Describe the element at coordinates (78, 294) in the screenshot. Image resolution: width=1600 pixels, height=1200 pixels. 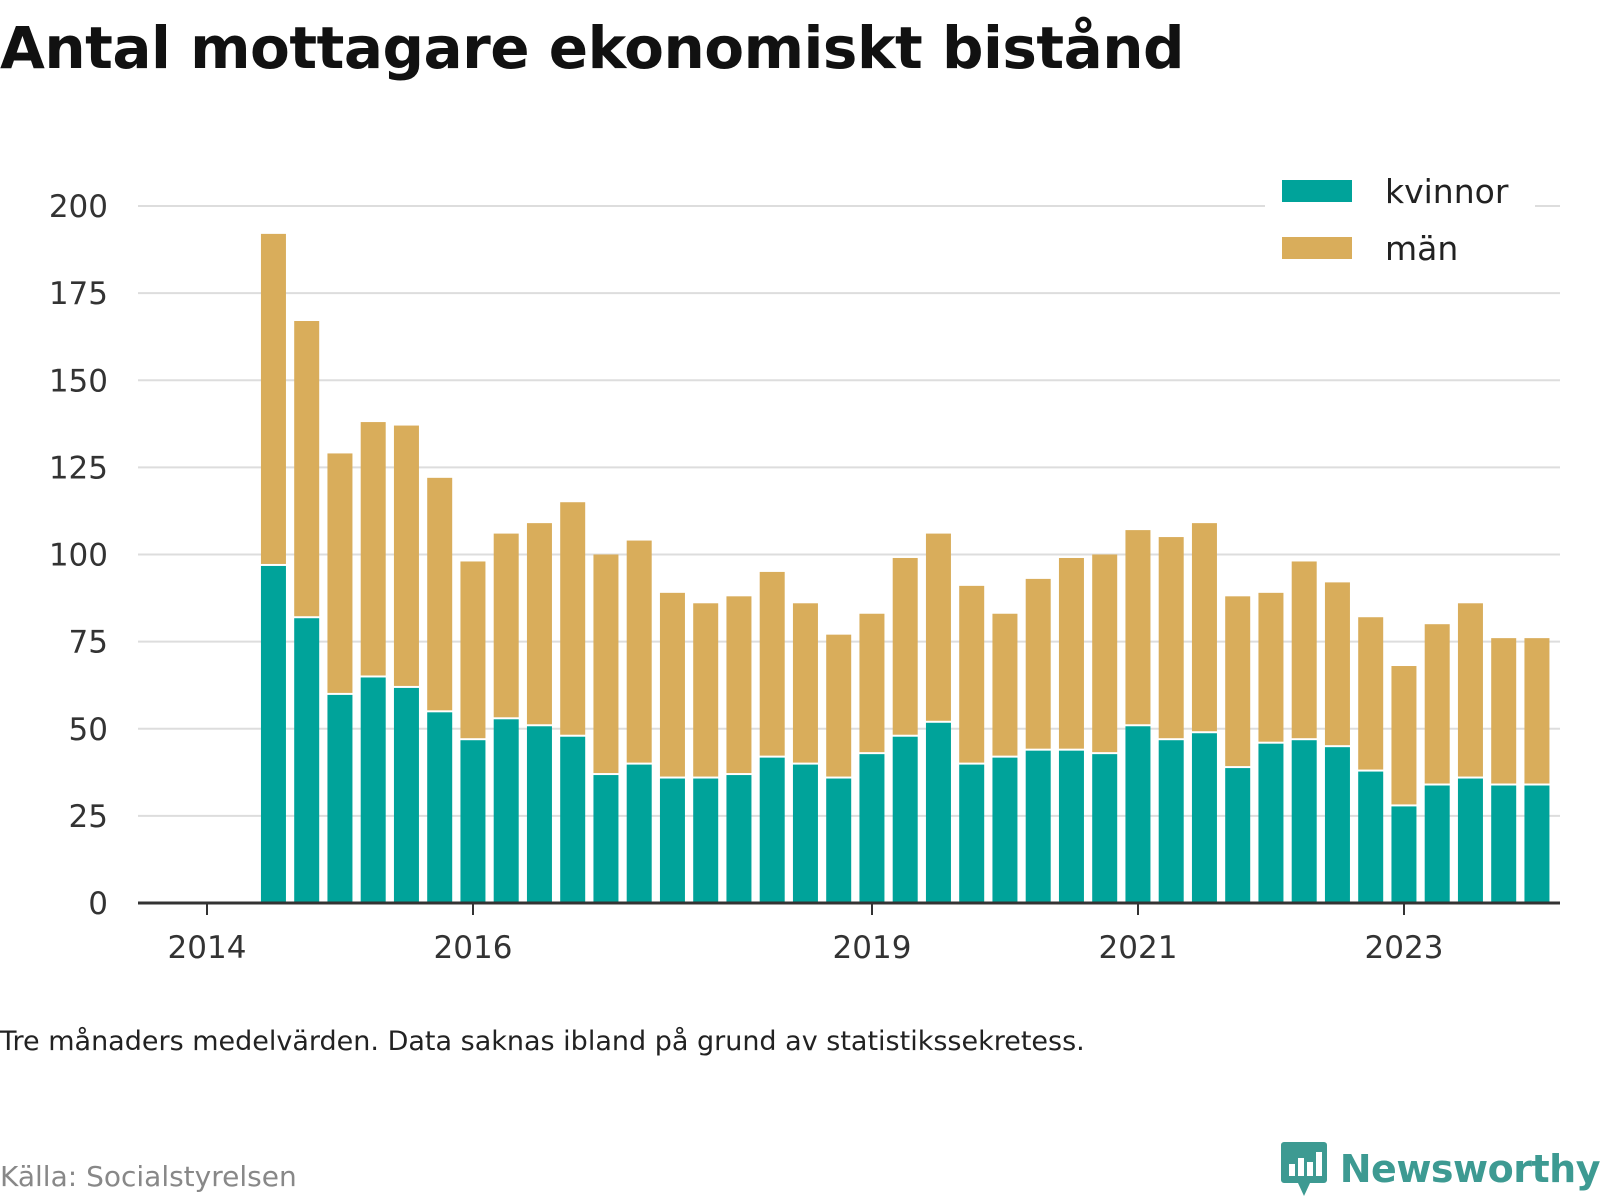
I see `y-tick-label: 175` at that location.